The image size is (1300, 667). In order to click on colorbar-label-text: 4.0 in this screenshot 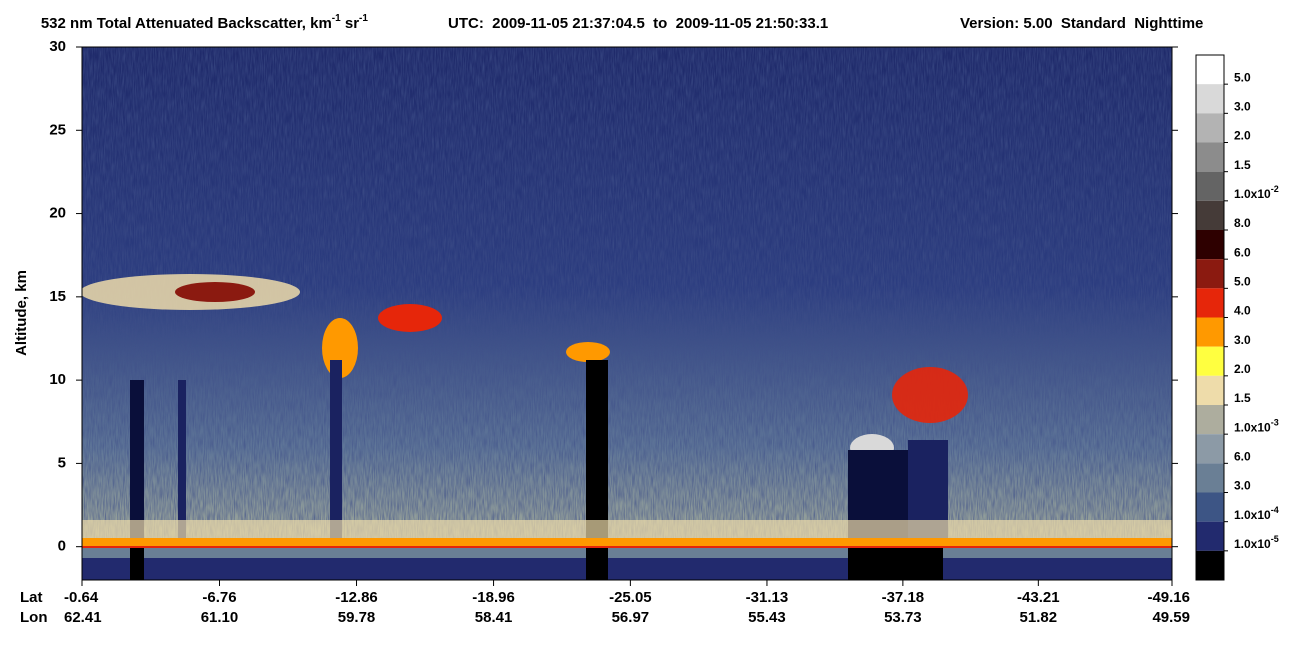, I will do `click(1242, 311)`.